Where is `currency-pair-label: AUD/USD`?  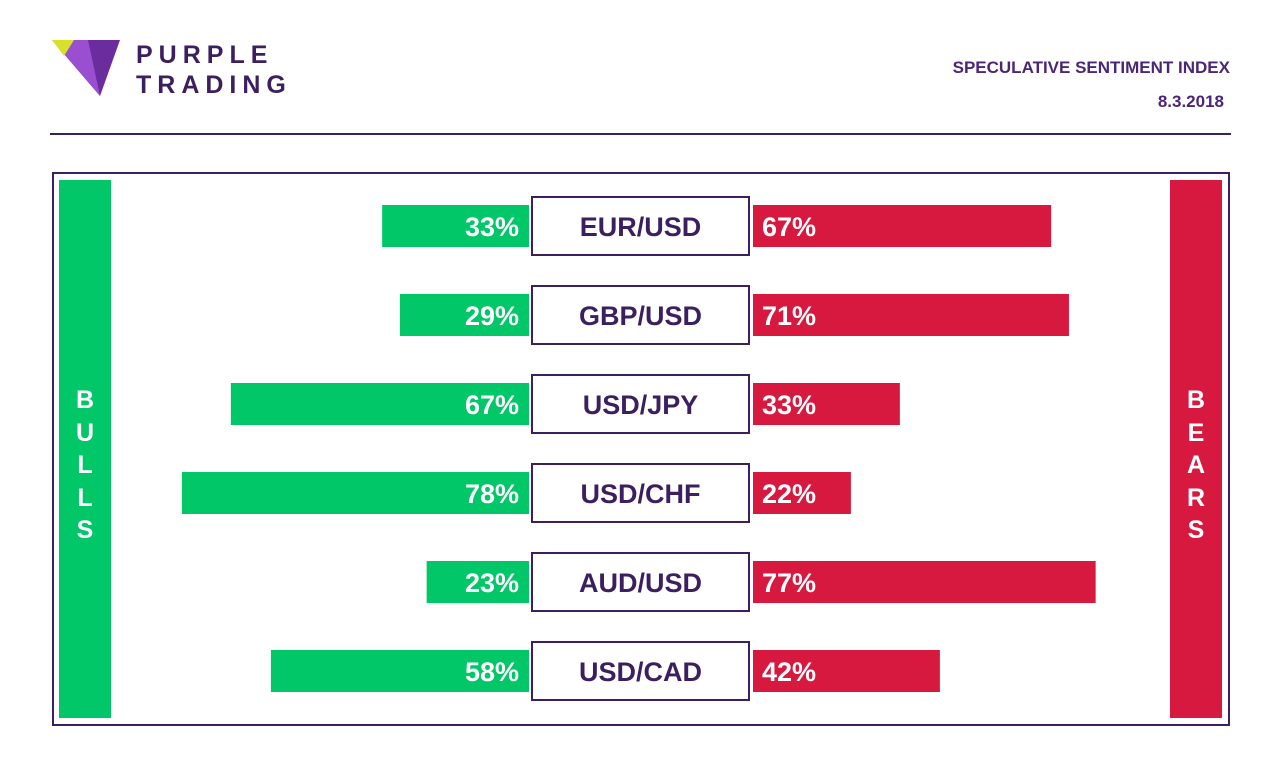 currency-pair-label: AUD/USD is located at coordinates (640, 583).